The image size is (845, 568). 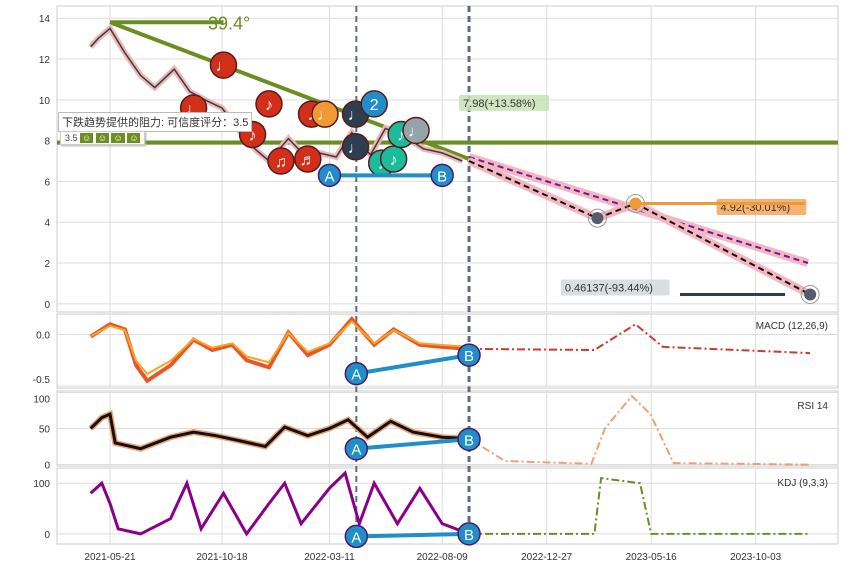 What do you see at coordinates (443, 557) in the screenshot?
I see `x-tick-label: 2022-08-09` at bounding box center [443, 557].